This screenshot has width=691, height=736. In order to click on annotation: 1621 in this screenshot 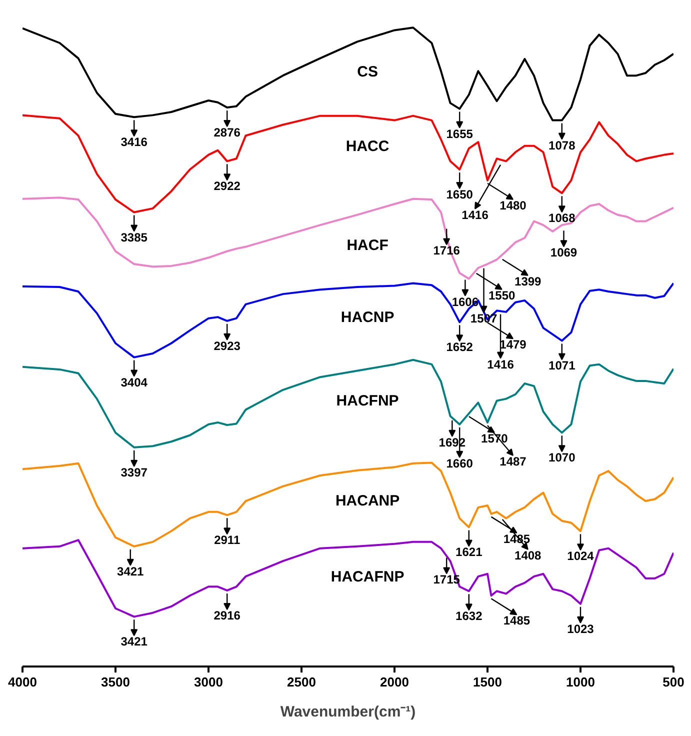, I will do `click(469, 552)`.